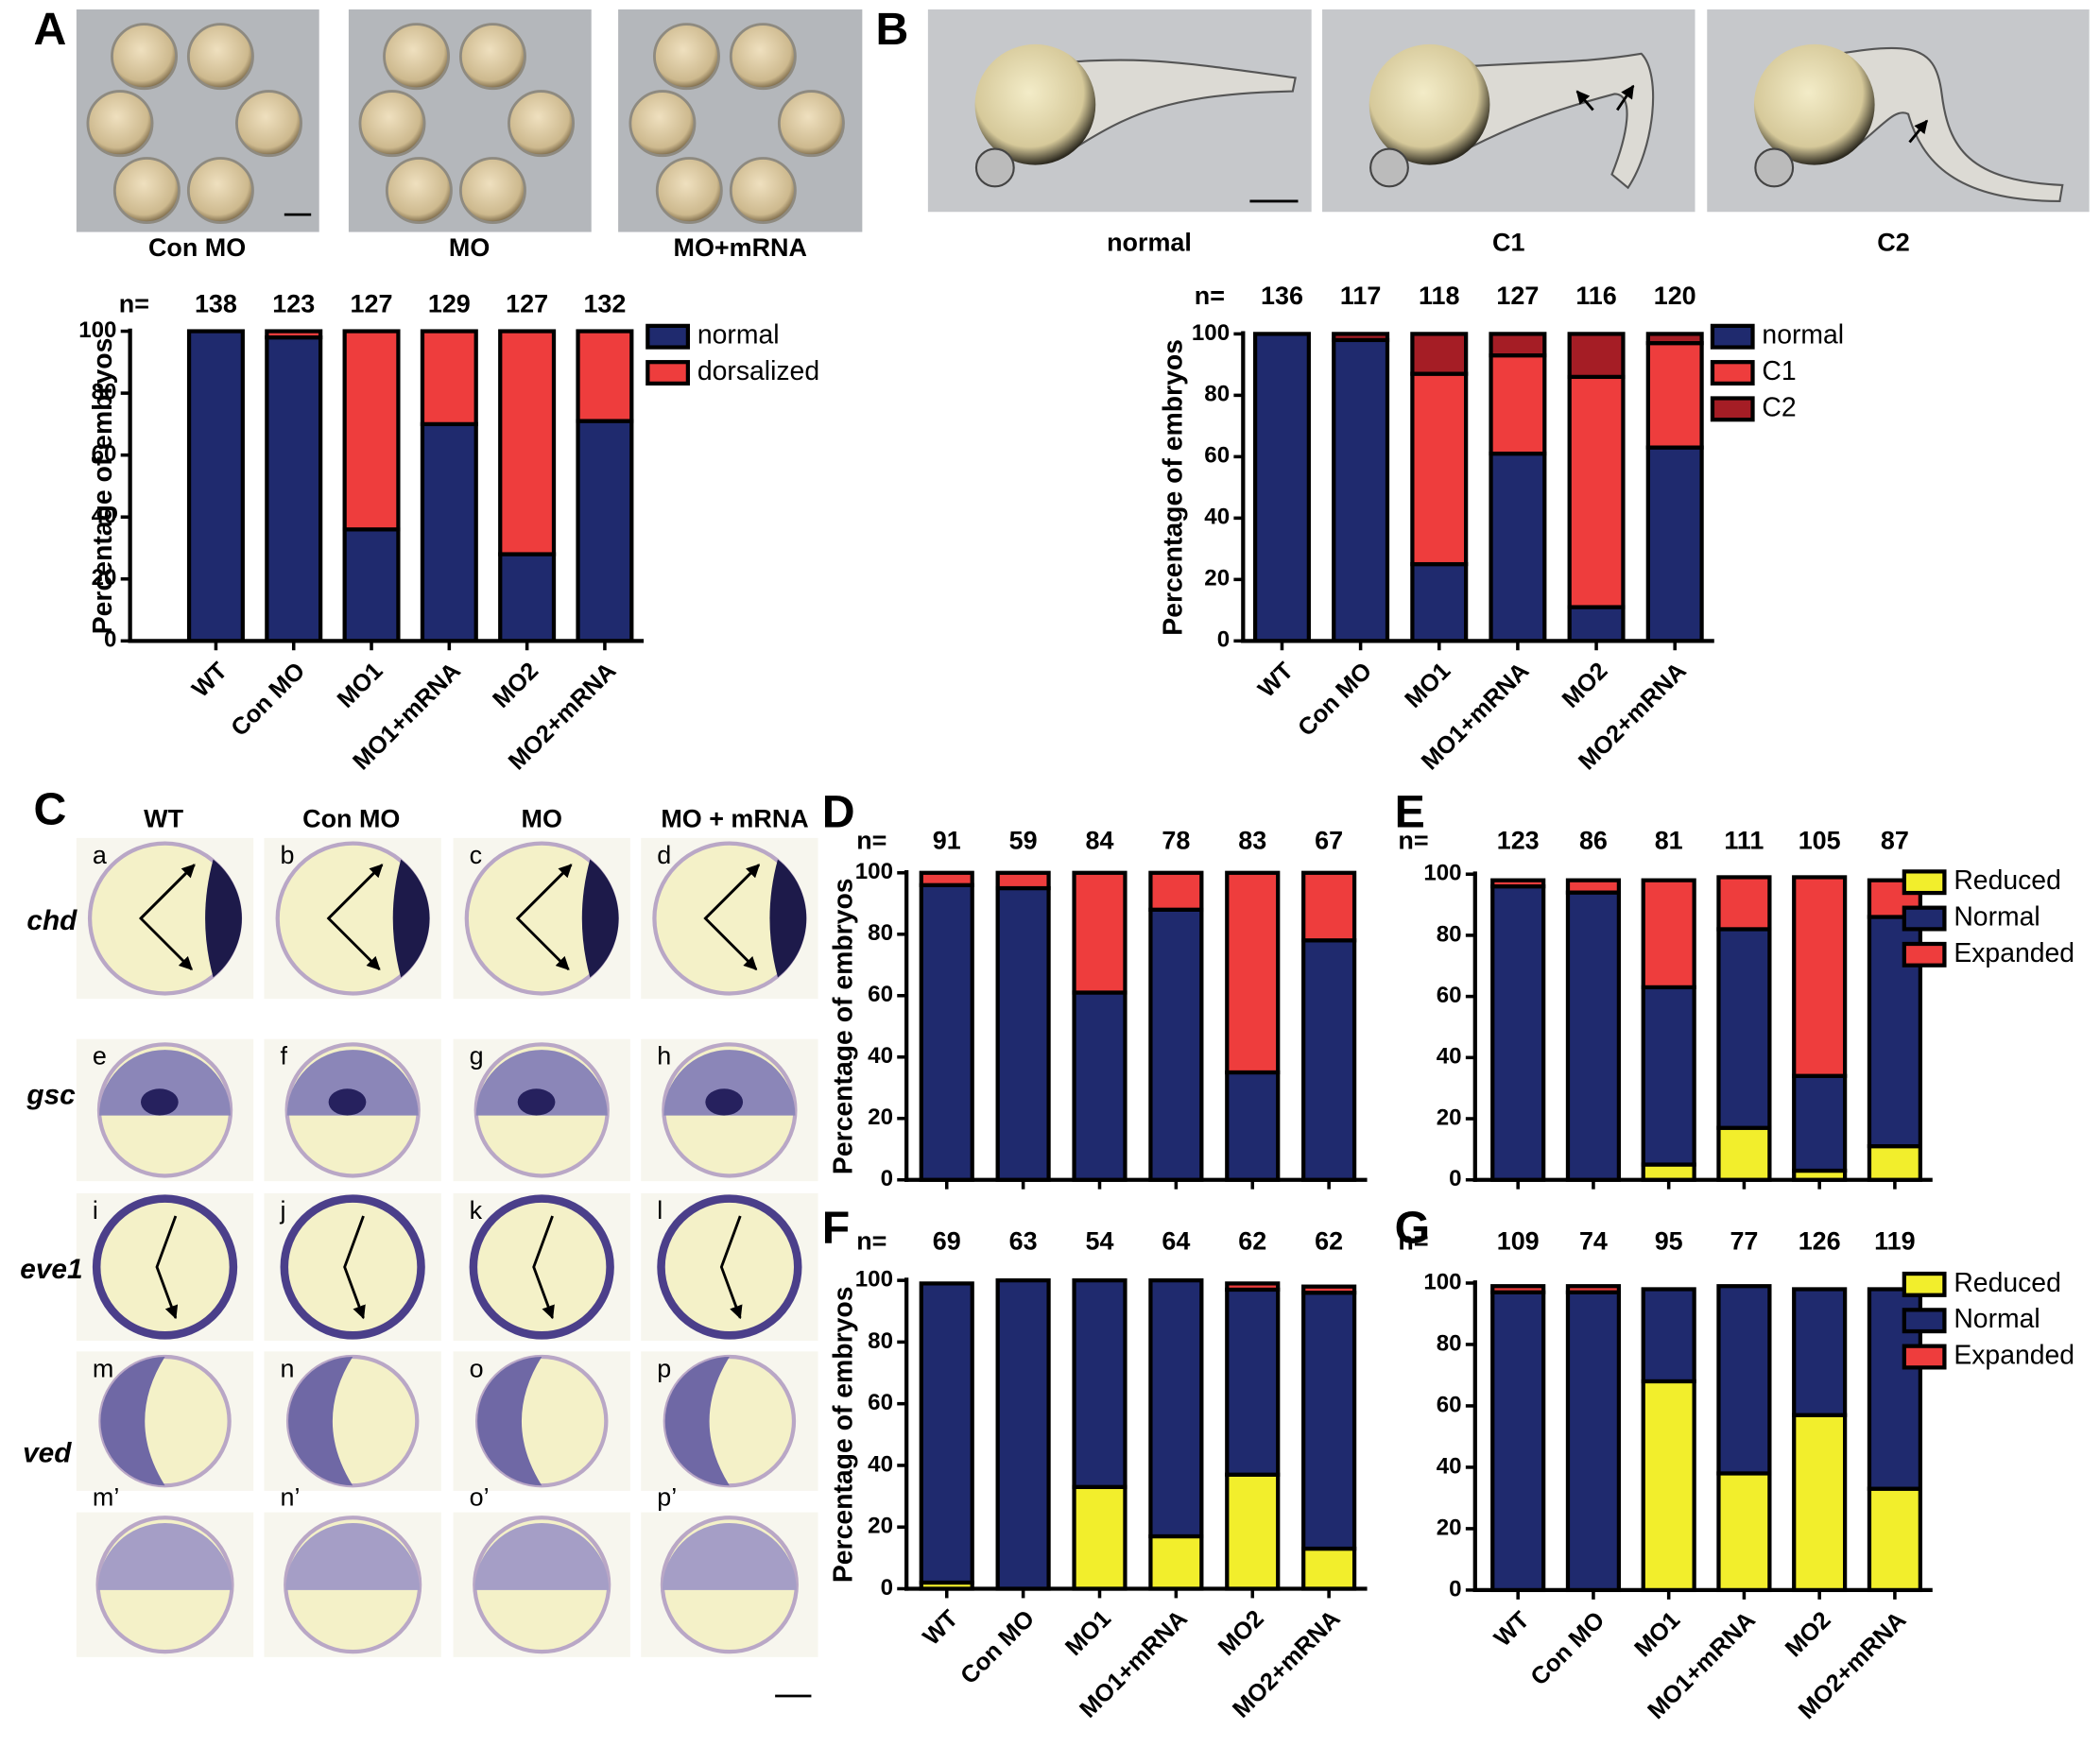 This screenshot has width=2100, height=1747. What do you see at coordinates (95, 1210) in the screenshot?
I see `sub-label: i` at bounding box center [95, 1210].